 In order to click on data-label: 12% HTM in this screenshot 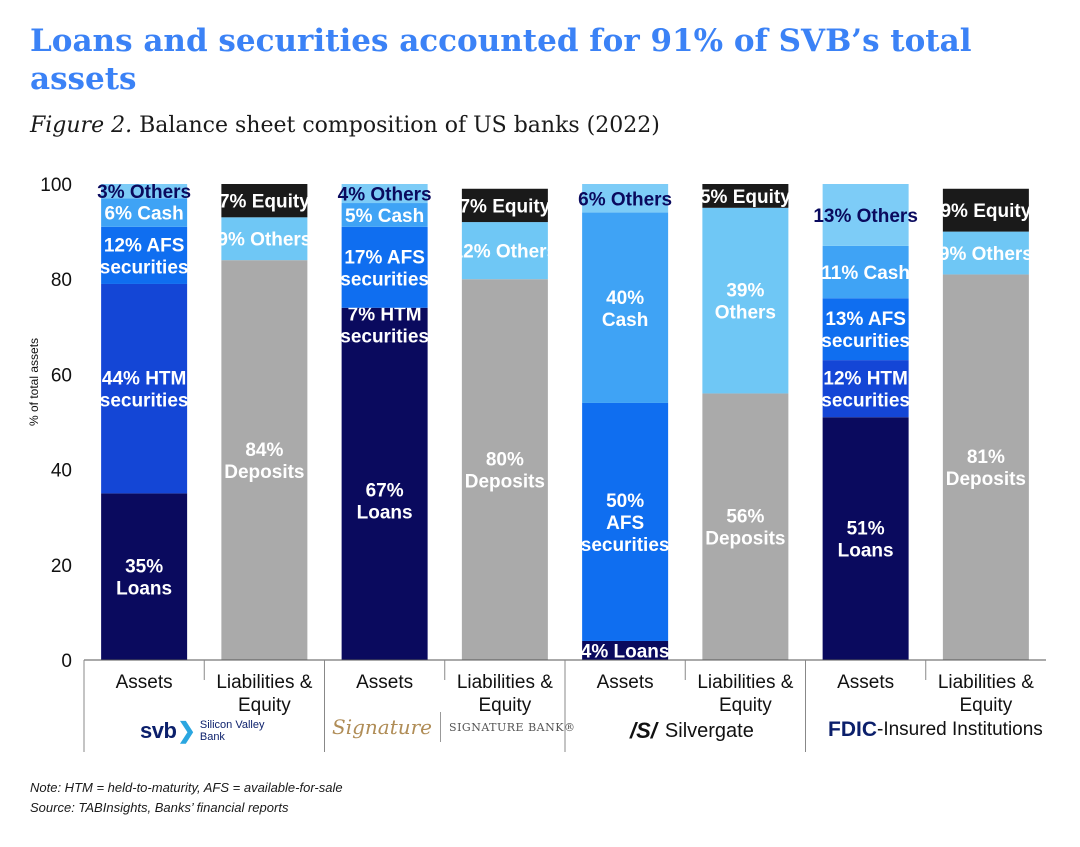, I will do `click(865, 379)`.